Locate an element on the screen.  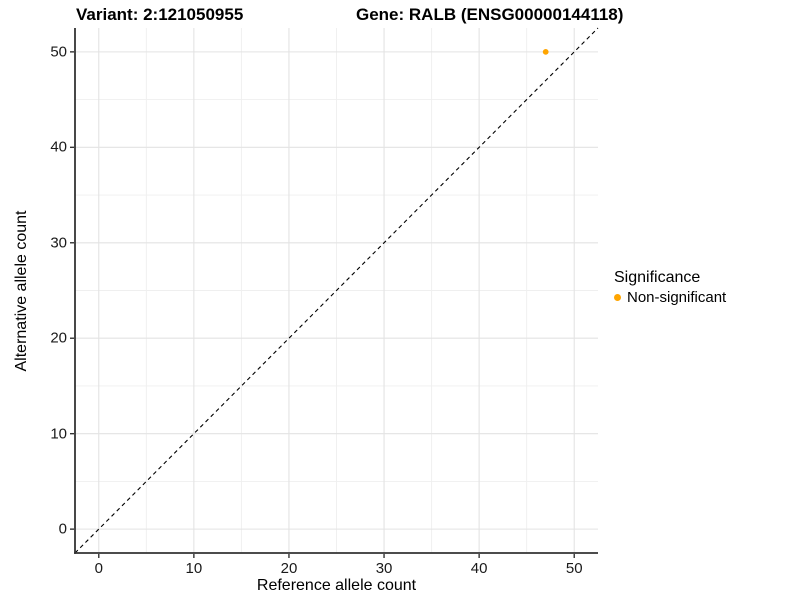
x-axis-title: Reference allele count is located at coordinates (336, 585).